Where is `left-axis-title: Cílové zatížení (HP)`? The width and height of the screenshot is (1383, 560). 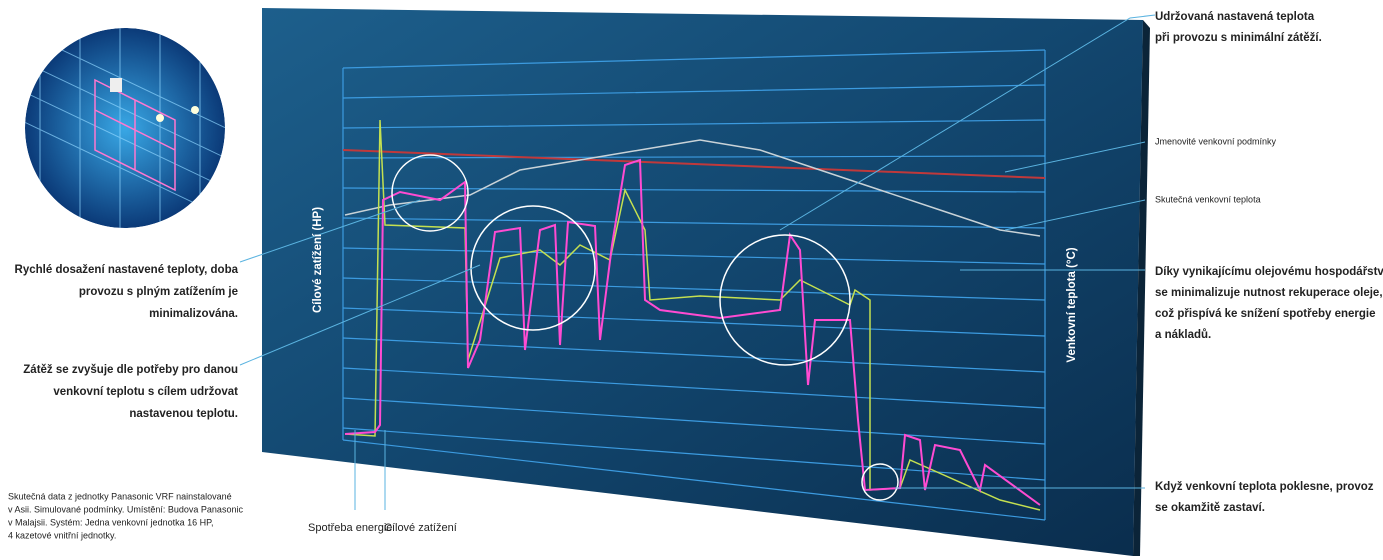
left-axis-title: Cílové zatížení (HP) is located at coordinates (318, 260).